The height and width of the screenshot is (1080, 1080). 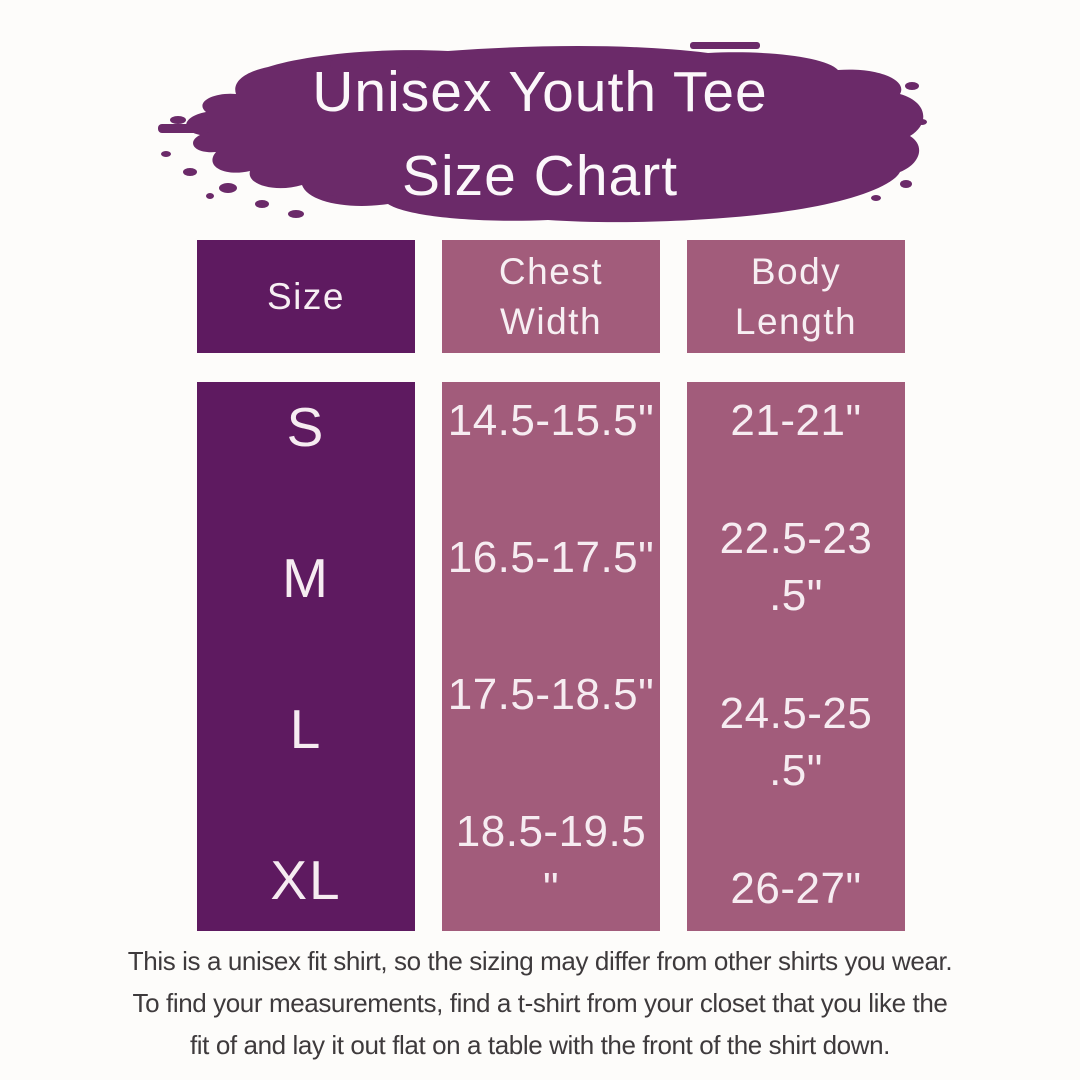 I want to click on body-length-m: 22.5-23 .5", so click(x=796, y=566).